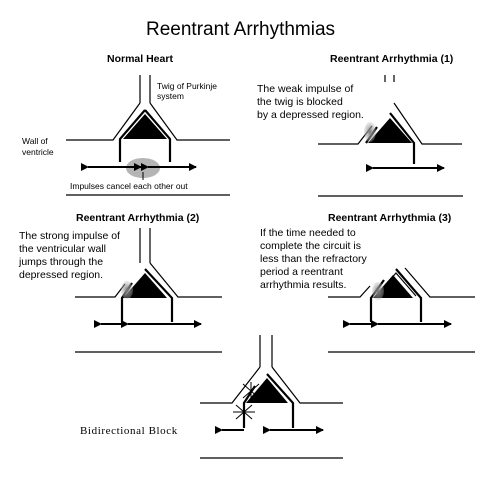 This screenshot has width=497, height=478. I want to click on purkinje-branch-right-r3, so click(409, 295).